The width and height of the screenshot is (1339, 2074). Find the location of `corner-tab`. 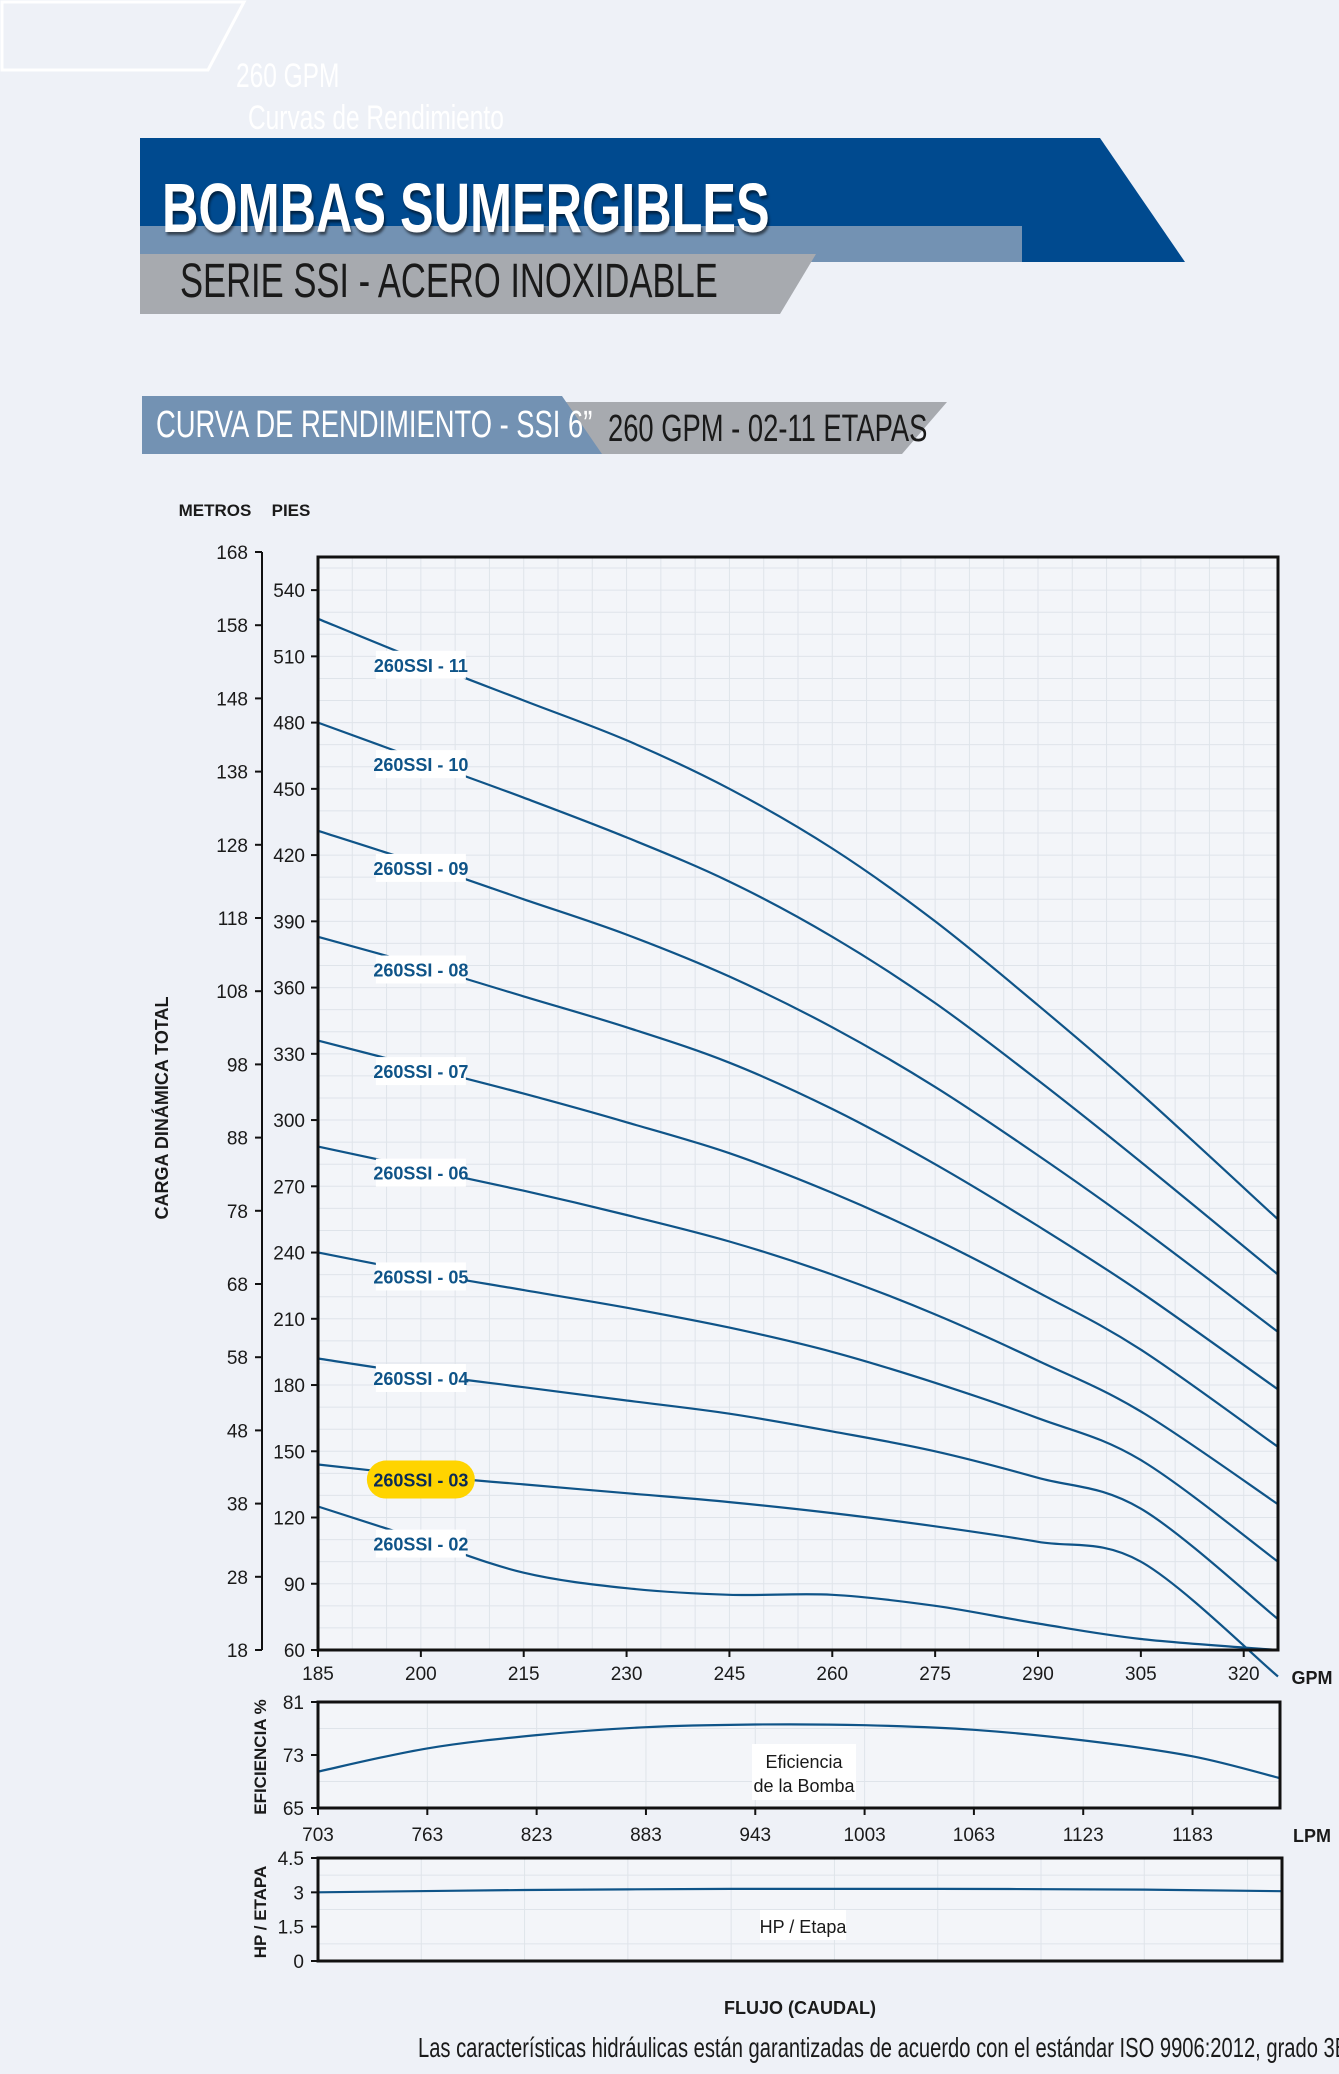

corner-tab is located at coordinates (123, 36).